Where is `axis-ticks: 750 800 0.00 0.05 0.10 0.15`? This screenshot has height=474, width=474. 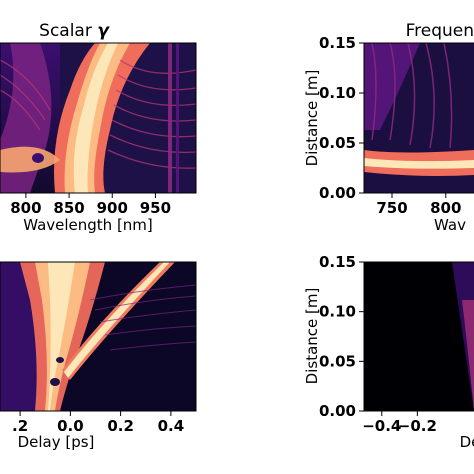 axis-ticks: 750 800 0.00 0.05 0.10 0.15 is located at coordinates (390, 125).